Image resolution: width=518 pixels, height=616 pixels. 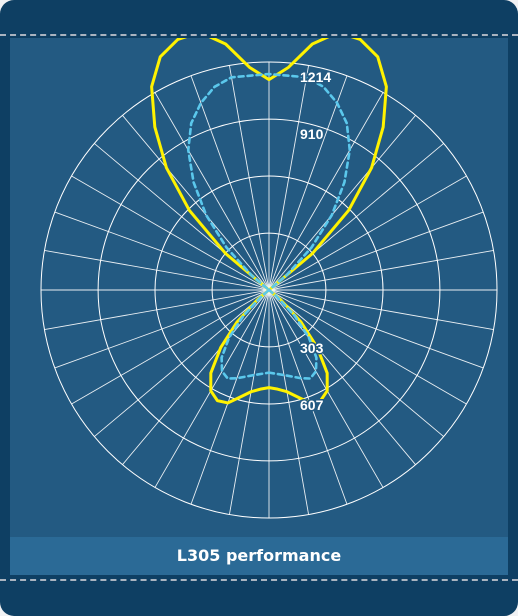 I want to click on ring-label-1214: 1214, so click(x=315, y=77).